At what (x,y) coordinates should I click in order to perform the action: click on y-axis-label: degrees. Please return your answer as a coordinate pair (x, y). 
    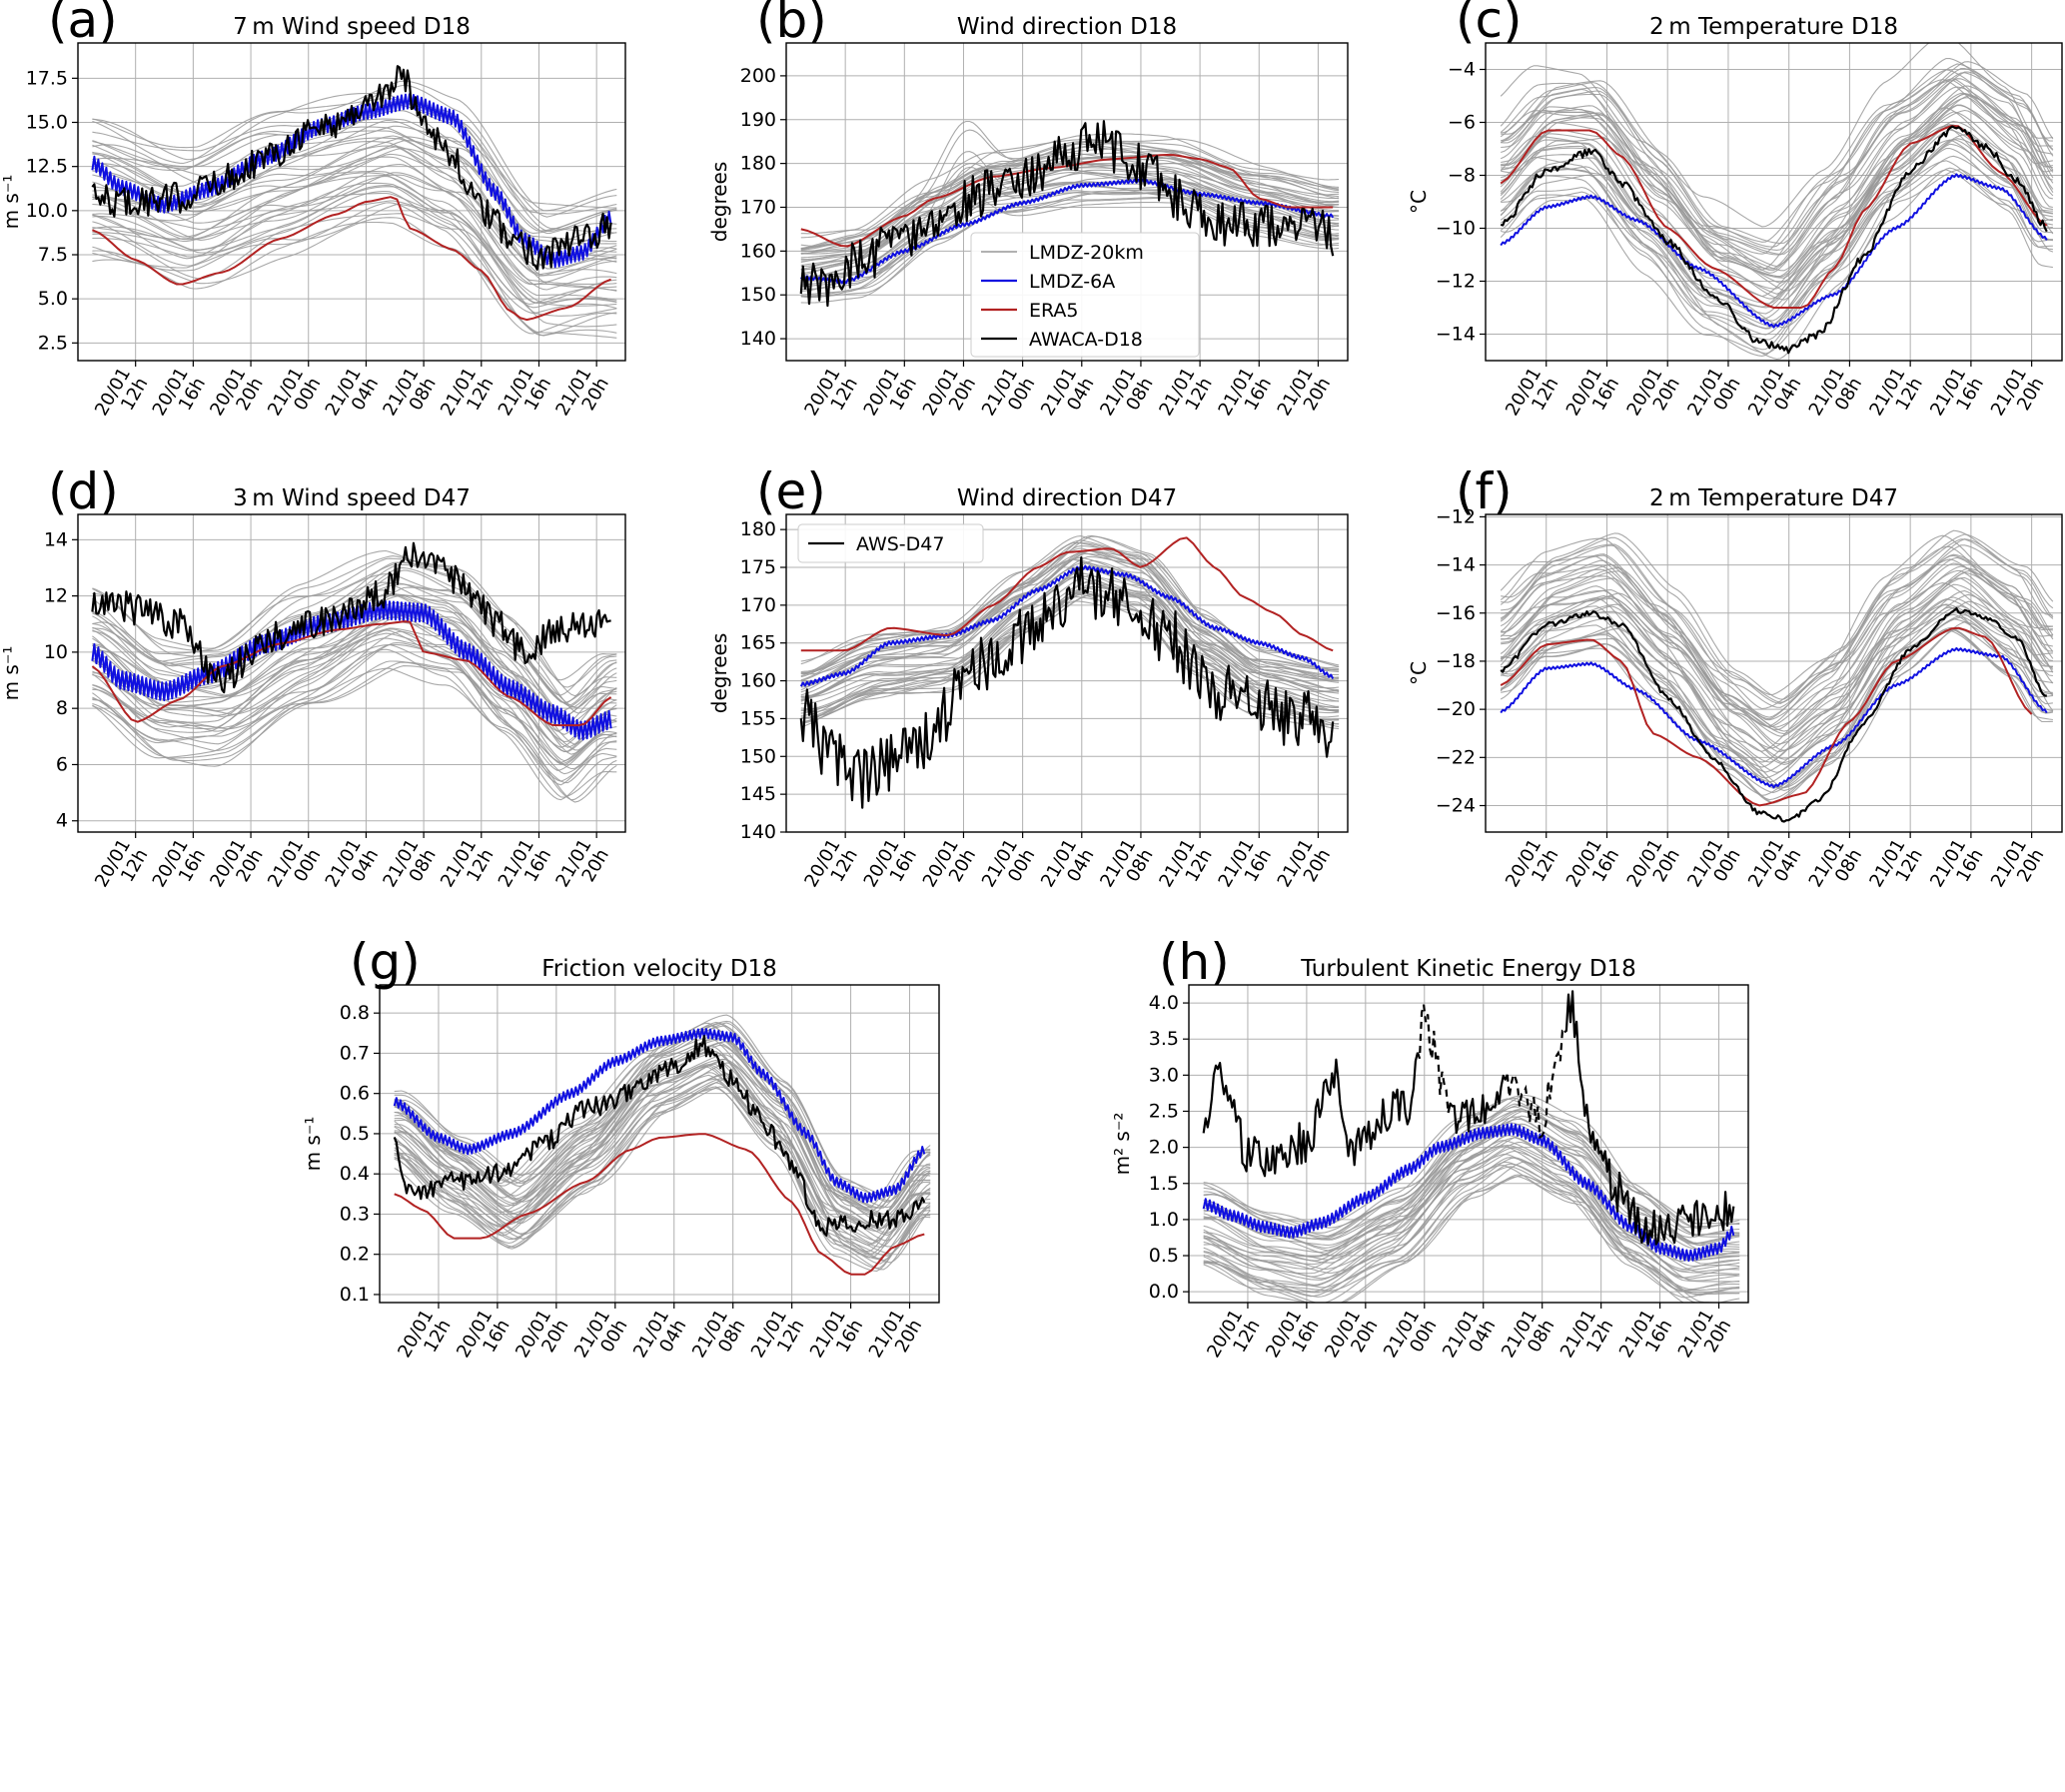
    Looking at the image, I should click on (719, 674).